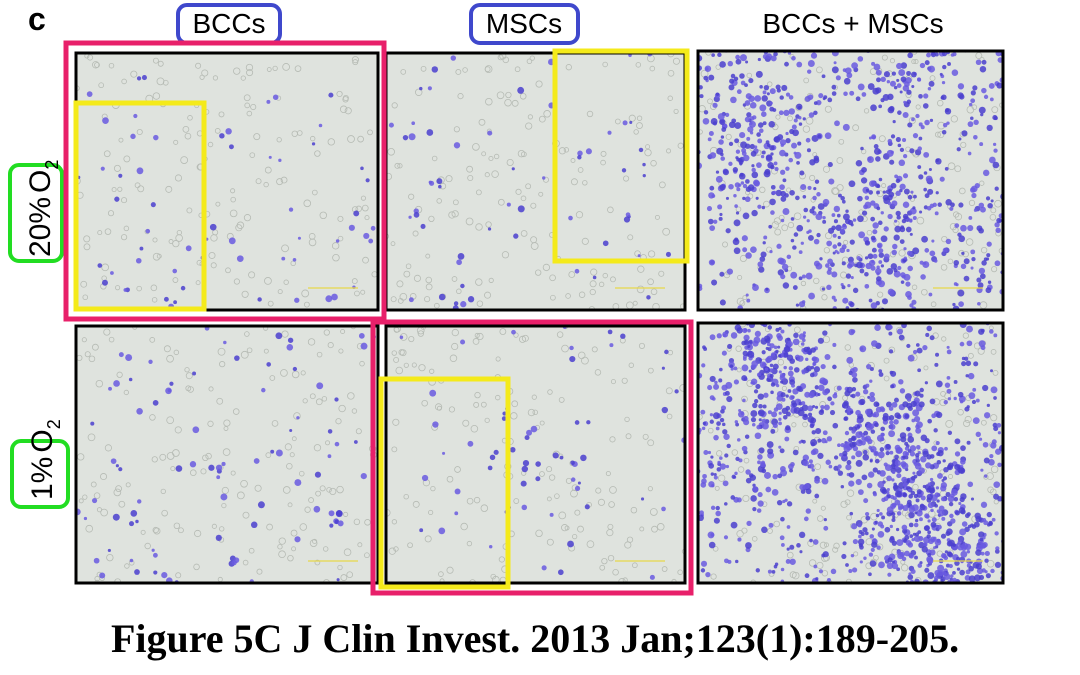  I want to click on highlight-box, so click(225, 181).